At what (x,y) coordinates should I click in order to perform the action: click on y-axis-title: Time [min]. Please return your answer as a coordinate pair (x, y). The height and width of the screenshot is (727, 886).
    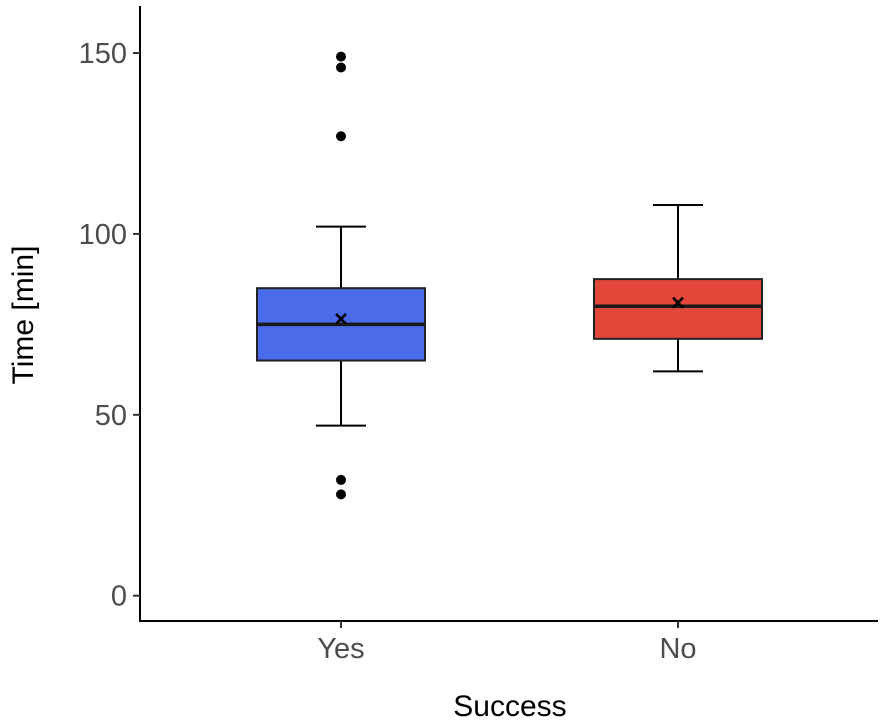
    Looking at the image, I should click on (23, 315).